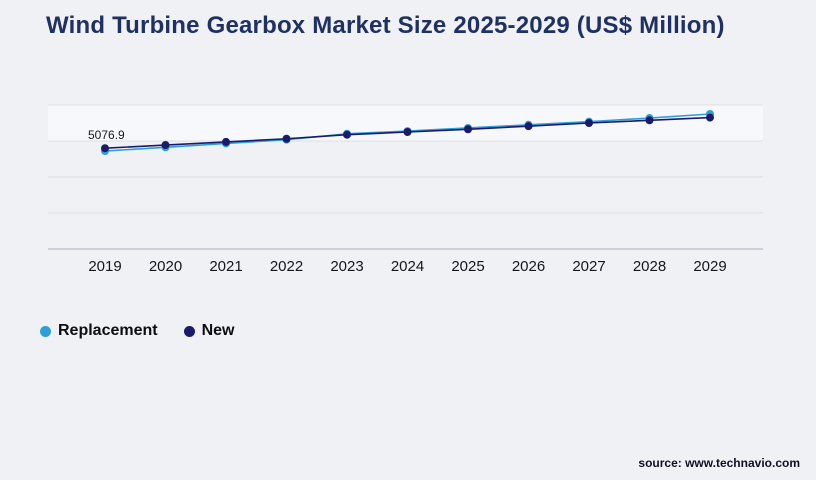 This screenshot has width=816, height=480. Describe the element at coordinates (108, 330) in the screenshot. I see `legend-label-replacement: Replacement` at that location.